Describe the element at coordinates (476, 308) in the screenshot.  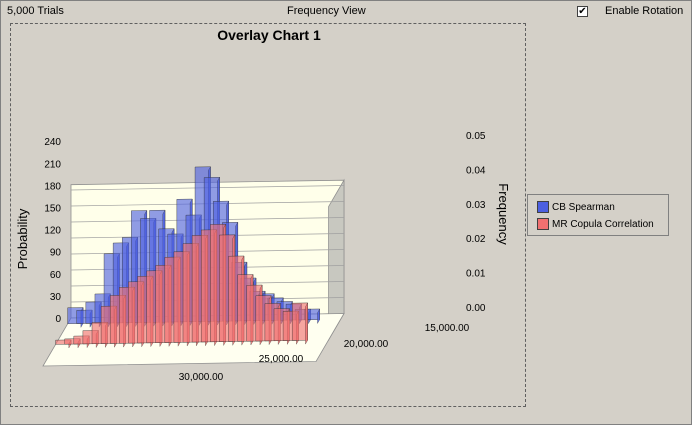
I see `right-tick-label: 0.00` at that location.